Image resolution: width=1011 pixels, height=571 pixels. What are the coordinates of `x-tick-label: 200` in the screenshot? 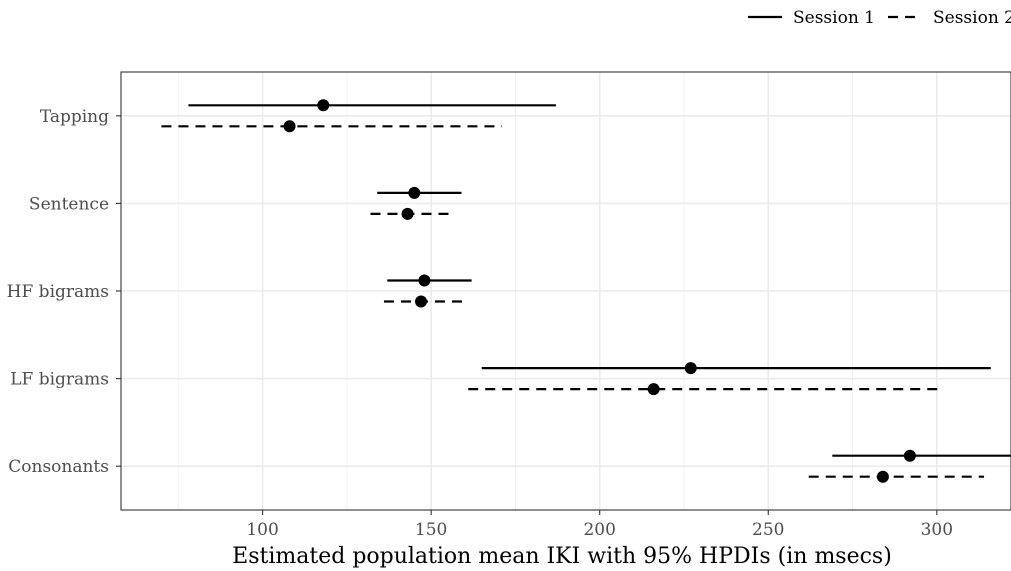 It's located at (599, 530).